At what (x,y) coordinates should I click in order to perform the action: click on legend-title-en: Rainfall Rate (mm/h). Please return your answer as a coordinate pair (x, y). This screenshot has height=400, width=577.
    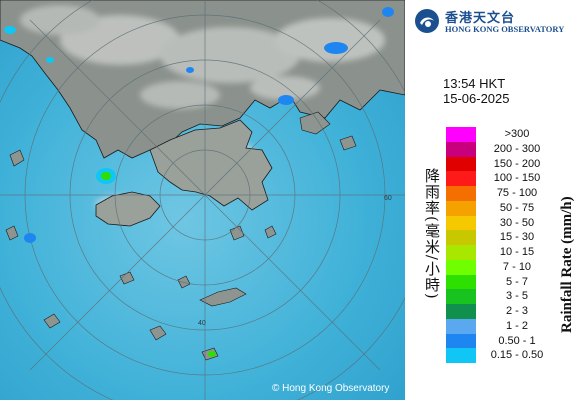
    Looking at the image, I should click on (567, 265).